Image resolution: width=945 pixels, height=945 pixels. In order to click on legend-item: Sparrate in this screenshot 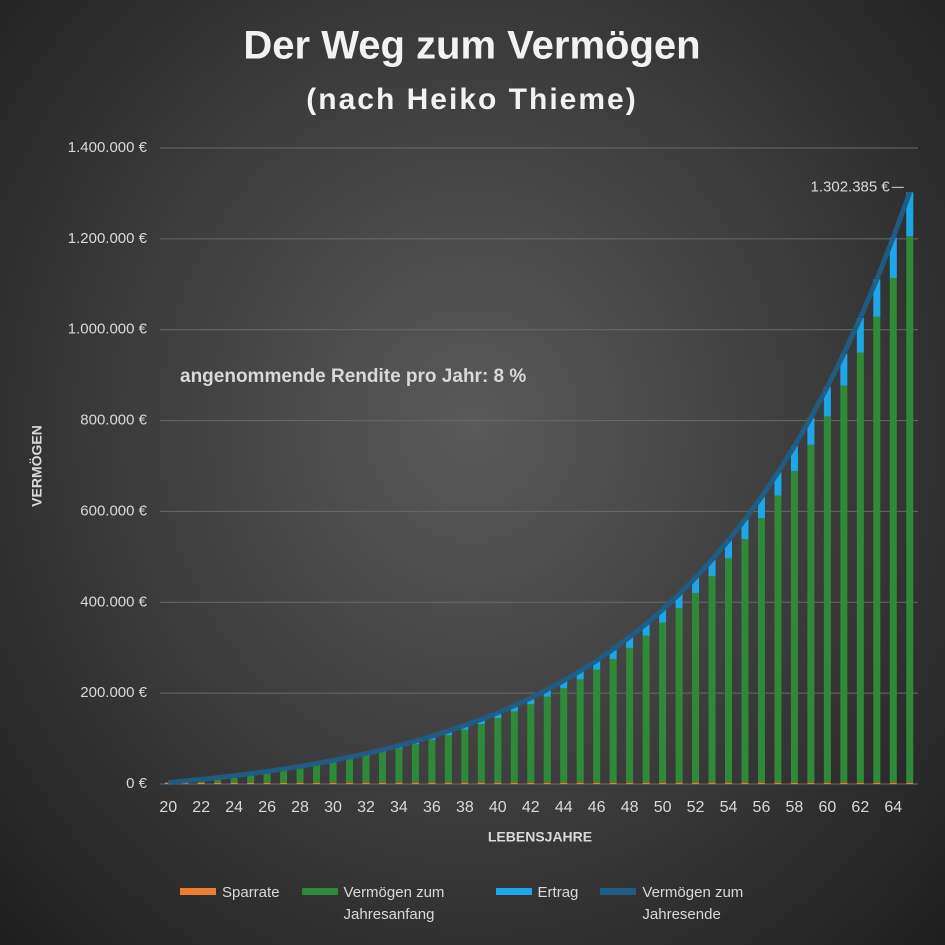, I will do `click(230, 904)`.